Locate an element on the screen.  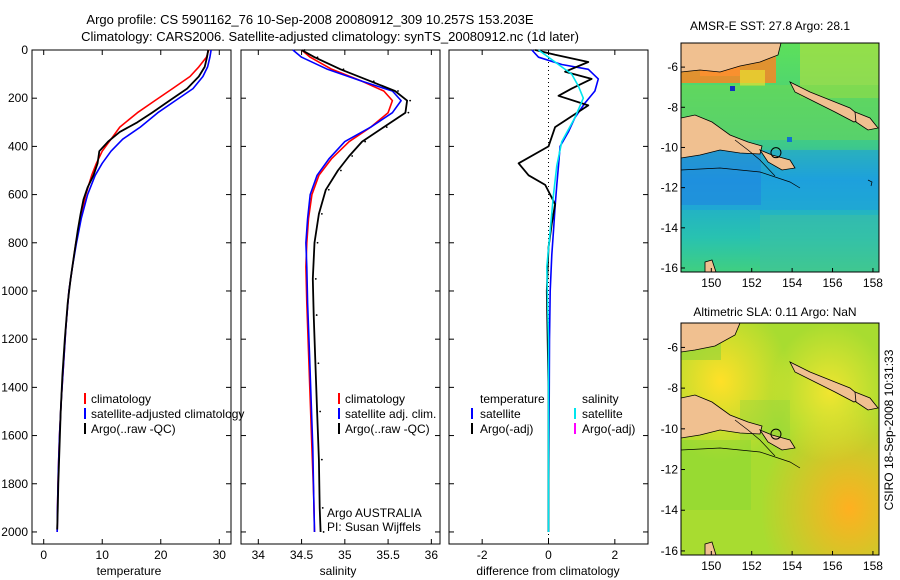
legend-label-satellite: satellite-adjusted climatology is located at coordinates (167, 414).